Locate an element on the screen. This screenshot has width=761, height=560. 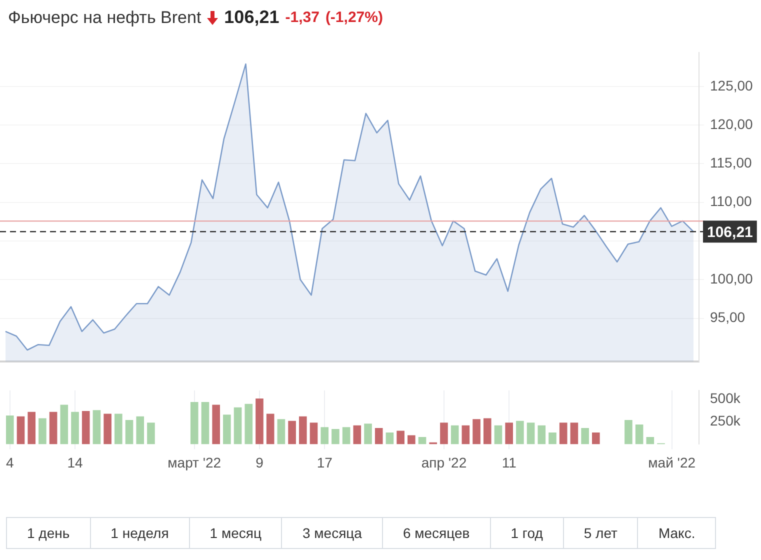
y-tick-label: 110,00 is located at coordinates (731, 201).